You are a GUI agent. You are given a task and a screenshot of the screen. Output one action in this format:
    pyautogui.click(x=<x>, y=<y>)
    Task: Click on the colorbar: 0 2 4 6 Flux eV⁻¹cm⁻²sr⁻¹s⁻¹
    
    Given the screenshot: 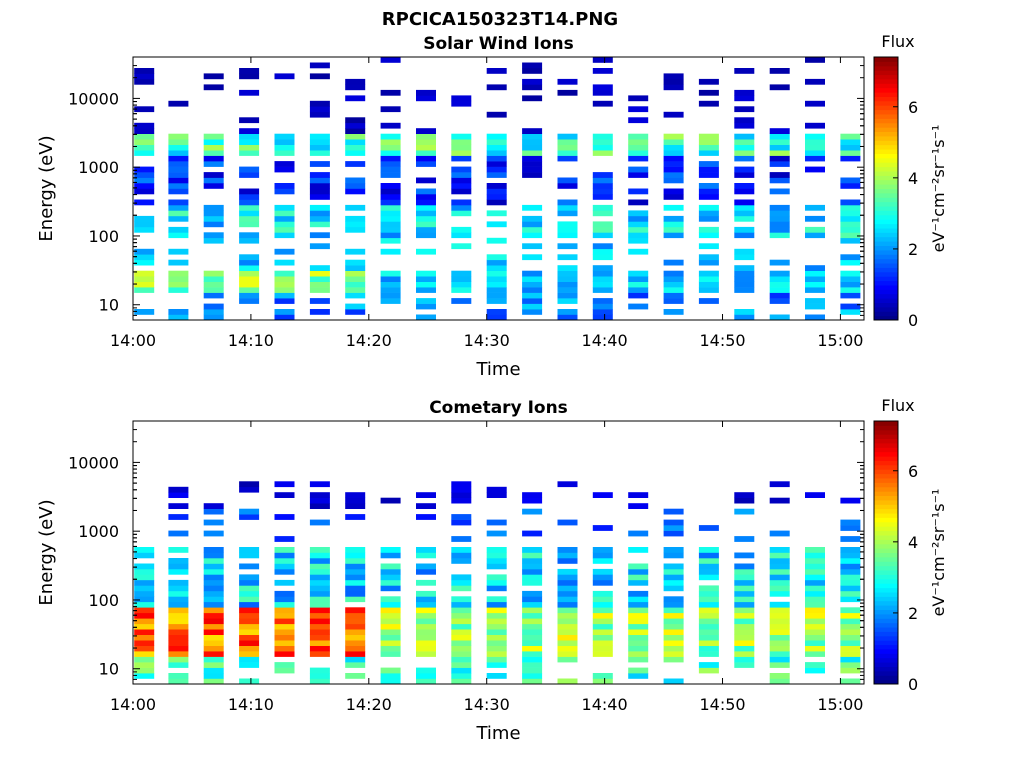 What is the action you would take?
    pyautogui.click(x=910, y=545)
    